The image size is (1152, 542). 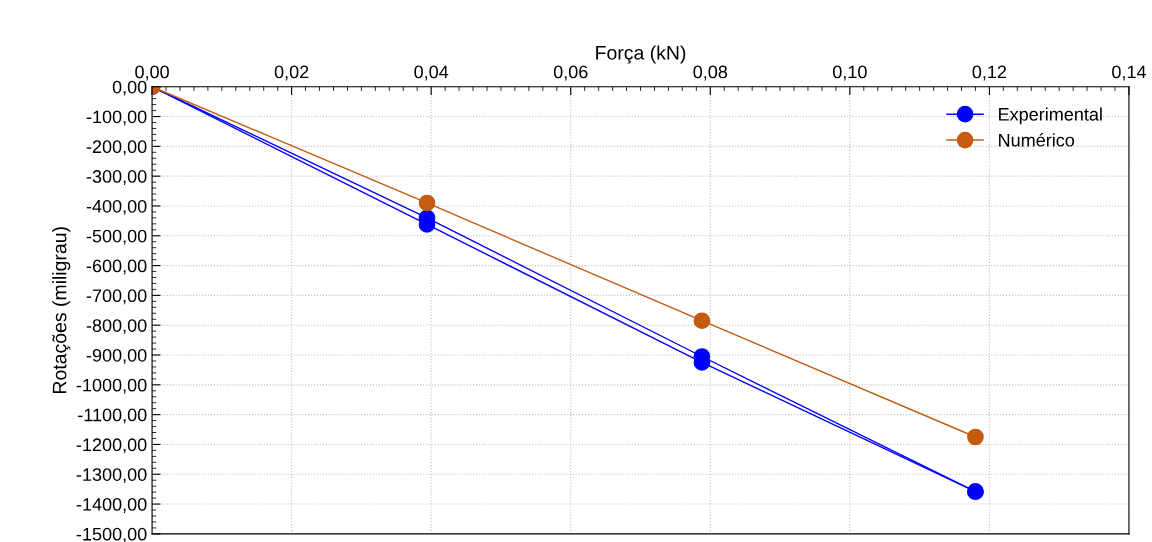 I want to click on y-tick-label: -800,00, so click(x=116, y=327).